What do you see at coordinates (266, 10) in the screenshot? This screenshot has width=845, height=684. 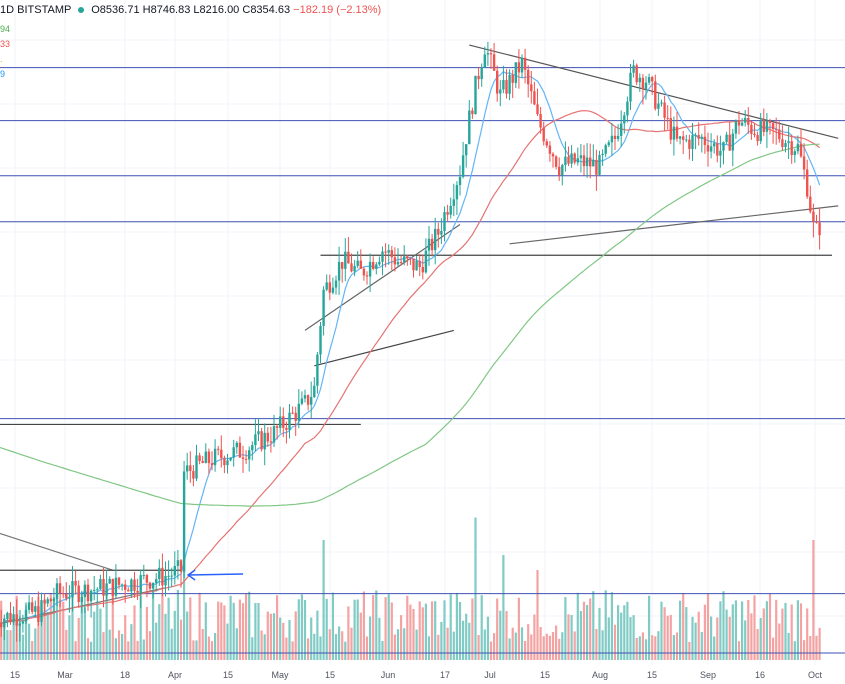 I see `close-value: C8354.63` at bounding box center [266, 10].